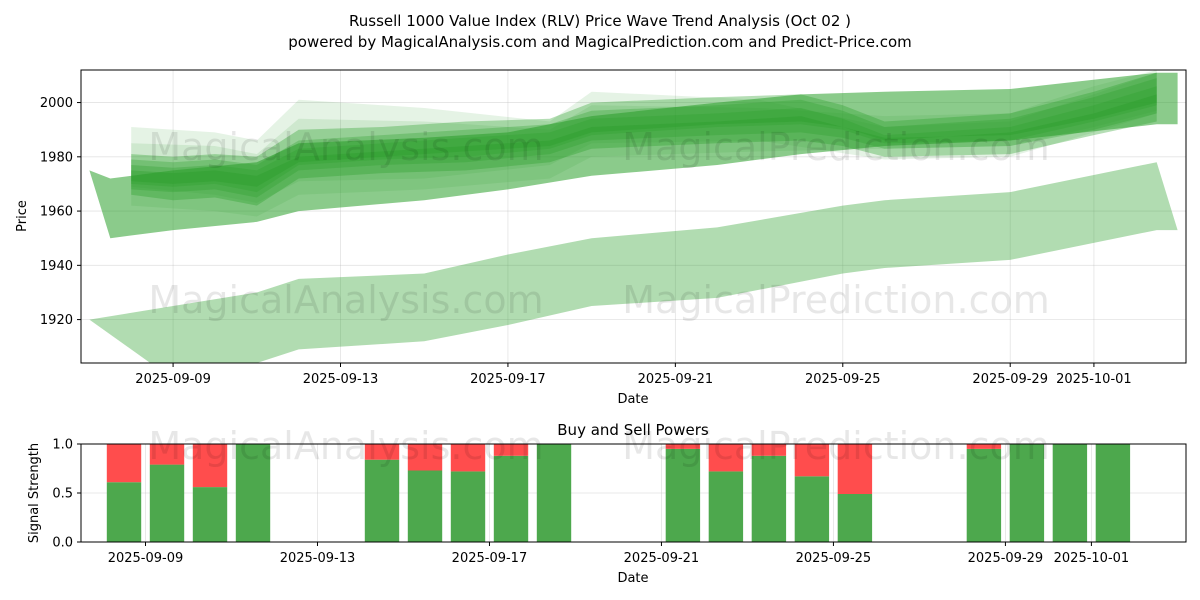 The width and height of the screenshot is (1200, 600). I want to click on signal-x-tick-label: 2025-09-29, so click(1006, 558).